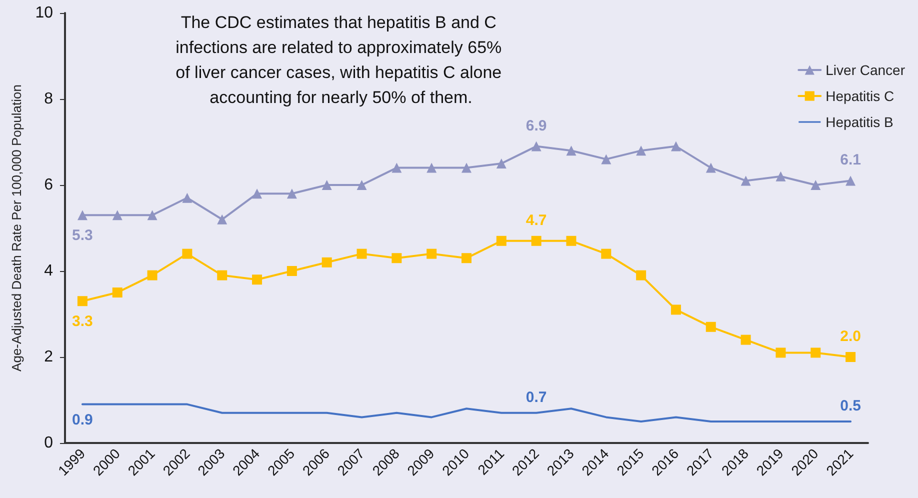 This screenshot has width=918, height=498. Describe the element at coordinates (49, 185) in the screenshot. I see `y-tick-label: 6` at that location.